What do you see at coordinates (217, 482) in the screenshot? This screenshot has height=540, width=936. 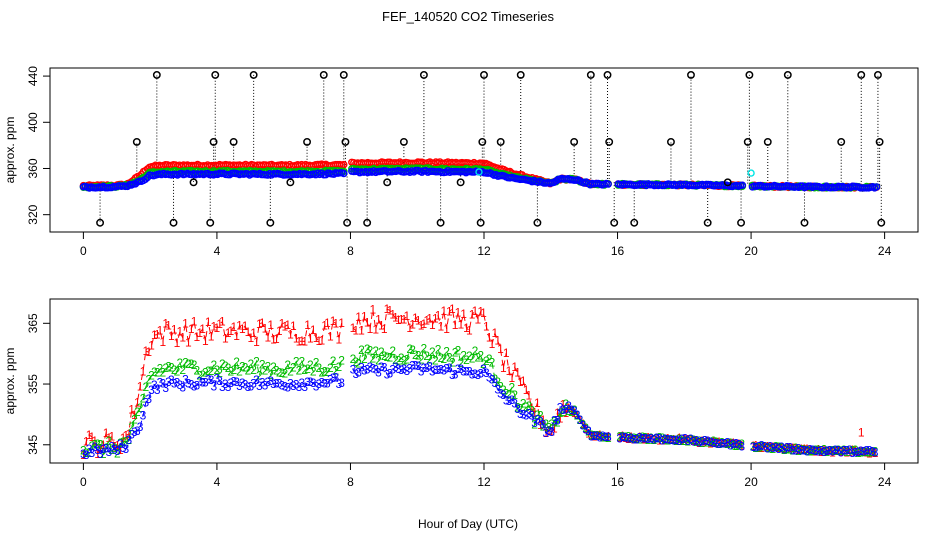 I see `bottom-panel-x-tick-label: 4` at bounding box center [217, 482].